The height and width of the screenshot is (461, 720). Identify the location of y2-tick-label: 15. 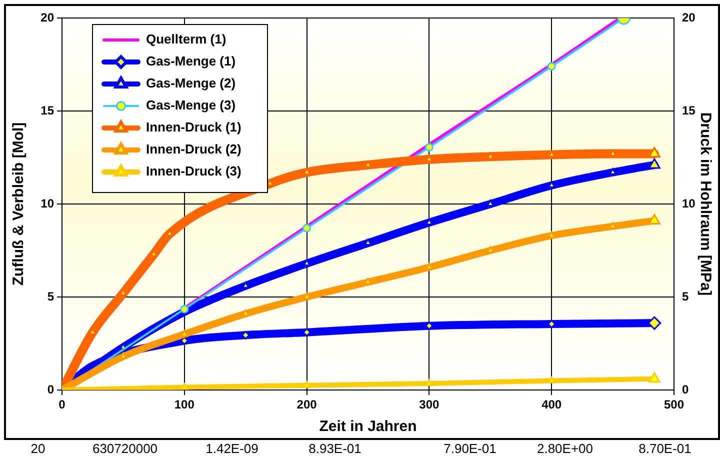
(689, 110).